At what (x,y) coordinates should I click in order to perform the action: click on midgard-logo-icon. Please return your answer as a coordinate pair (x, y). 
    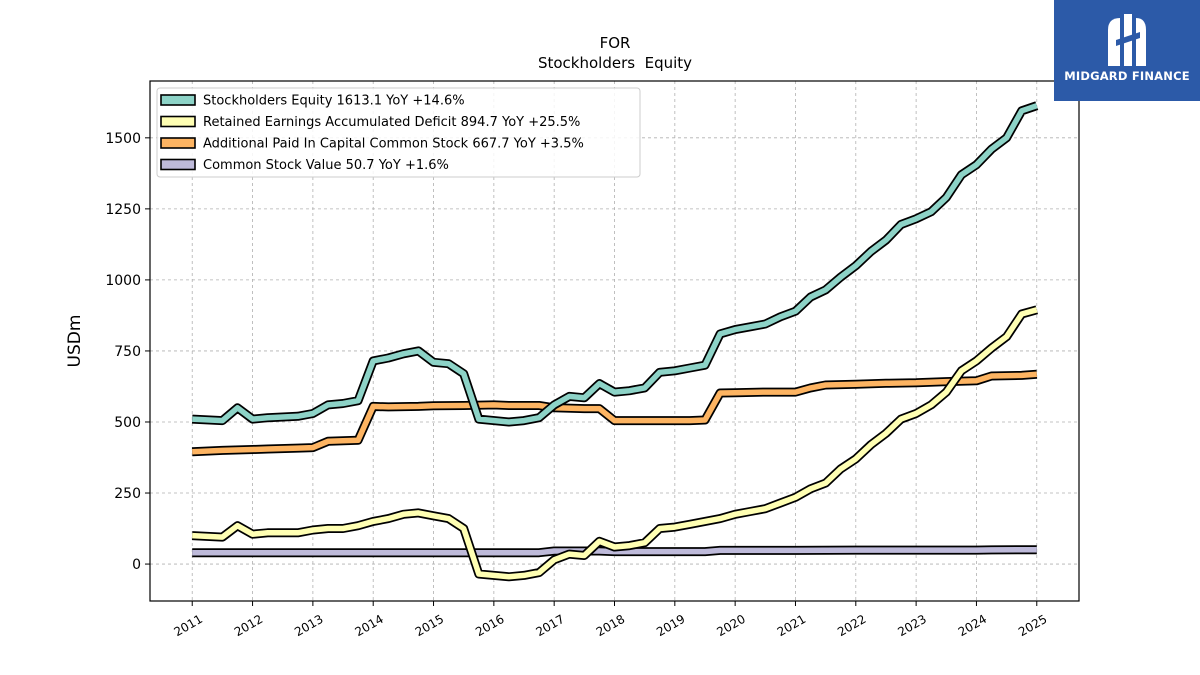
    Looking at the image, I should click on (1127, 40).